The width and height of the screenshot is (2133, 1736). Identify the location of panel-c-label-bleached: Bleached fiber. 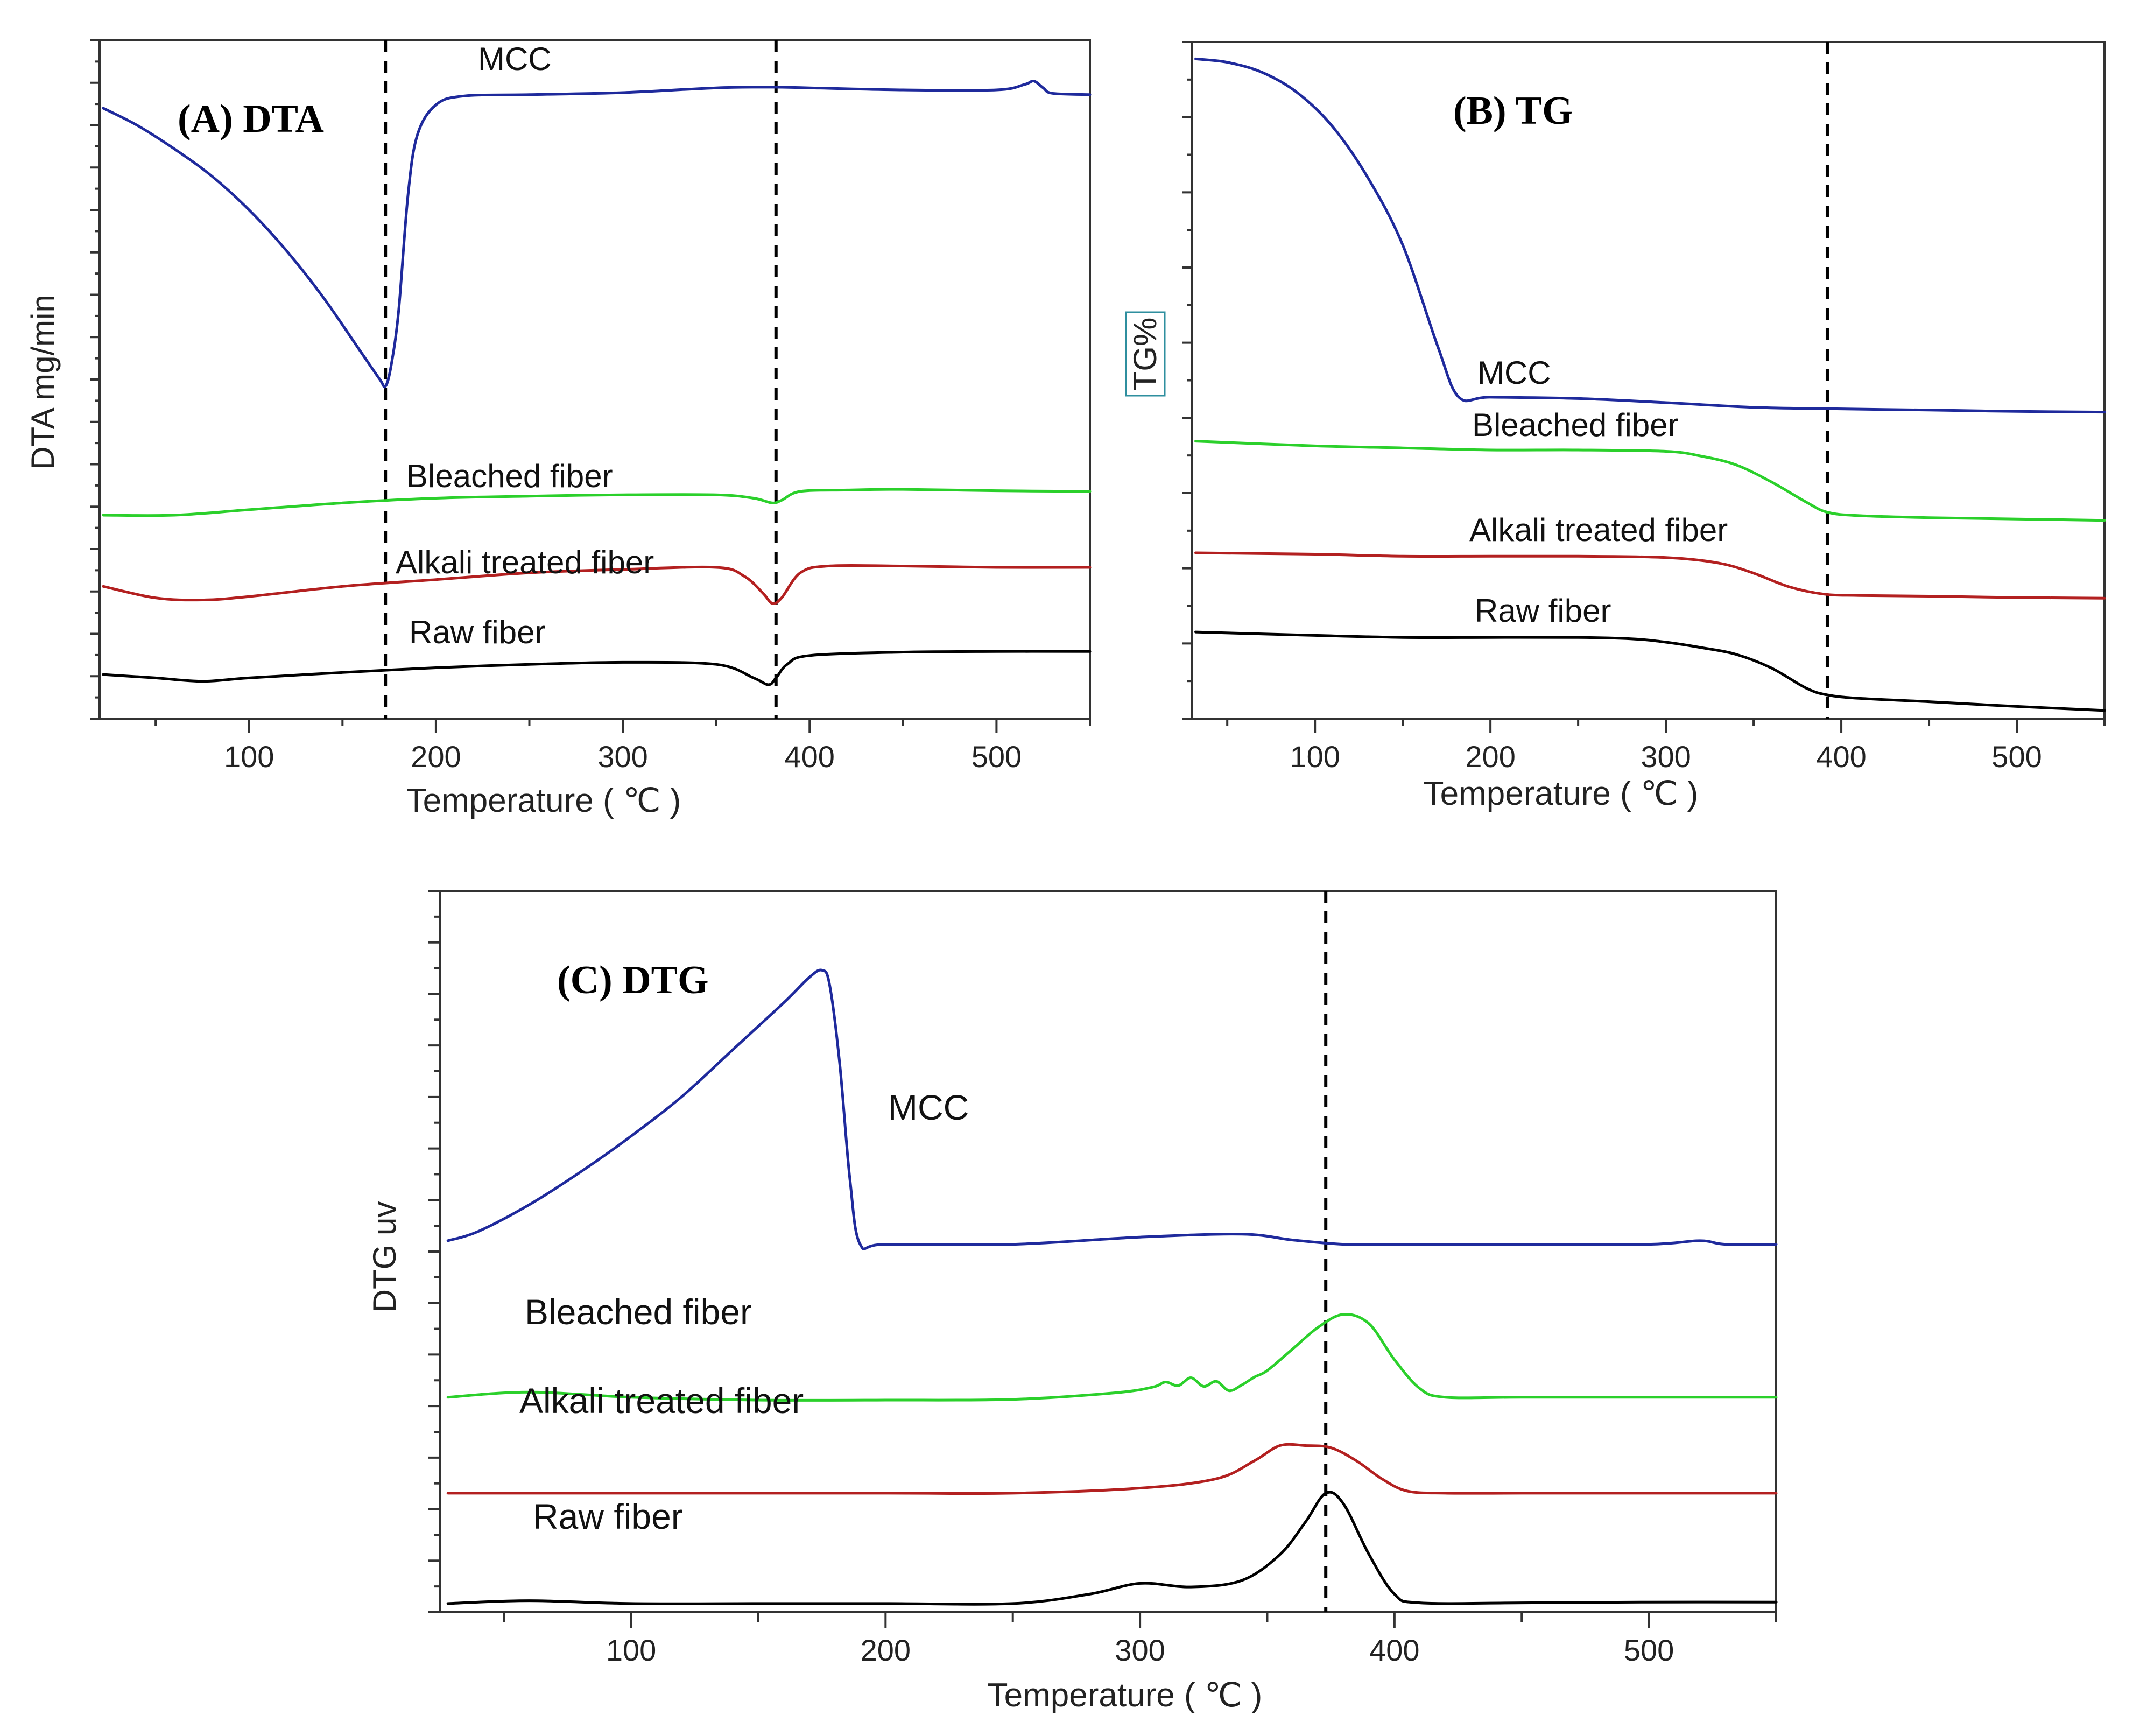
(638, 1312).